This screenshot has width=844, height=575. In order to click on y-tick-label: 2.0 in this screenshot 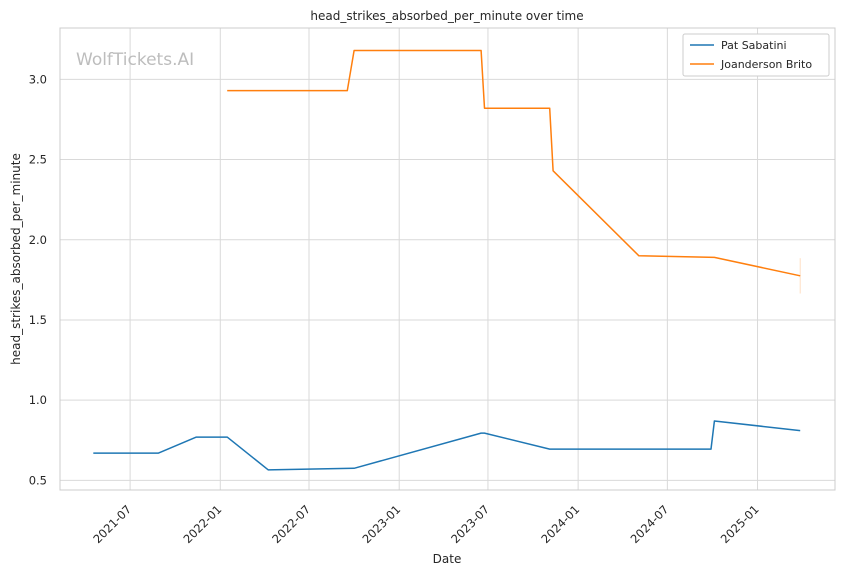, I will do `click(38, 240)`.